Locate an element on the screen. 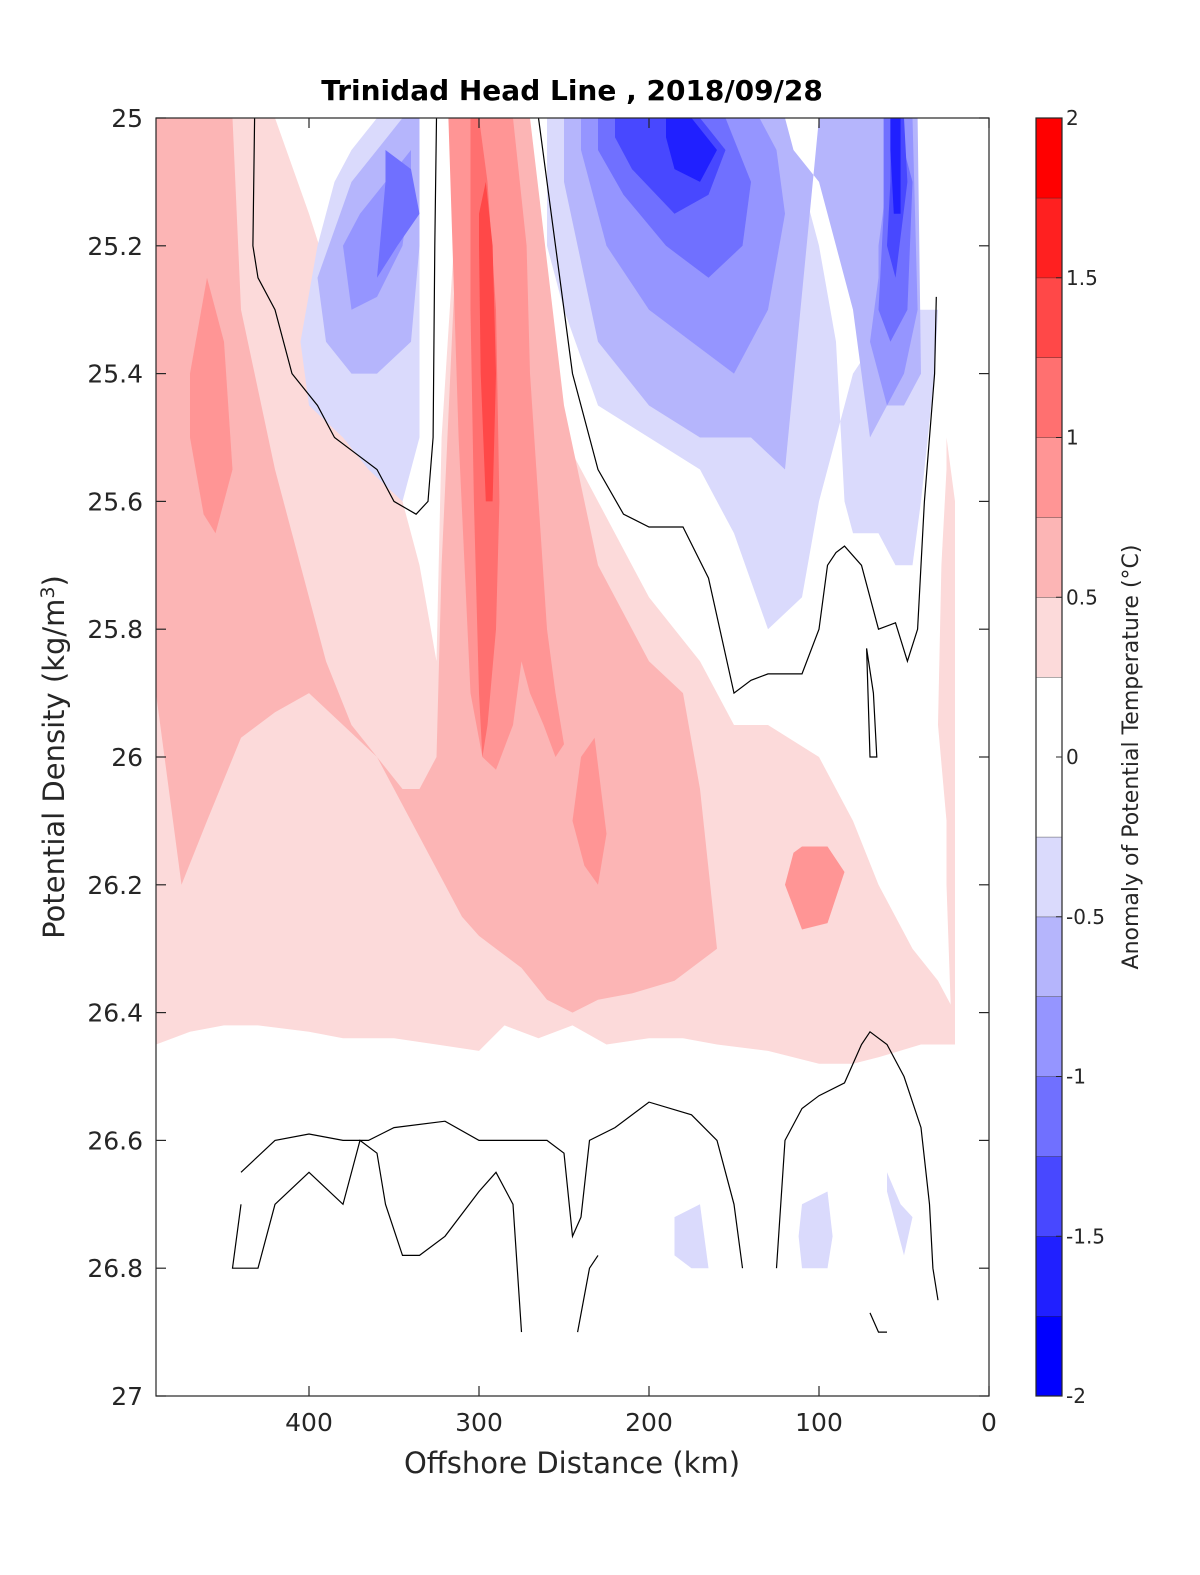 The width and height of the screenshot is (1200, 1575). colorbar: 2 1.5 1 0.5 0 -0.5 -1 -1.5 -2 is located at coordinates (1070, 757).